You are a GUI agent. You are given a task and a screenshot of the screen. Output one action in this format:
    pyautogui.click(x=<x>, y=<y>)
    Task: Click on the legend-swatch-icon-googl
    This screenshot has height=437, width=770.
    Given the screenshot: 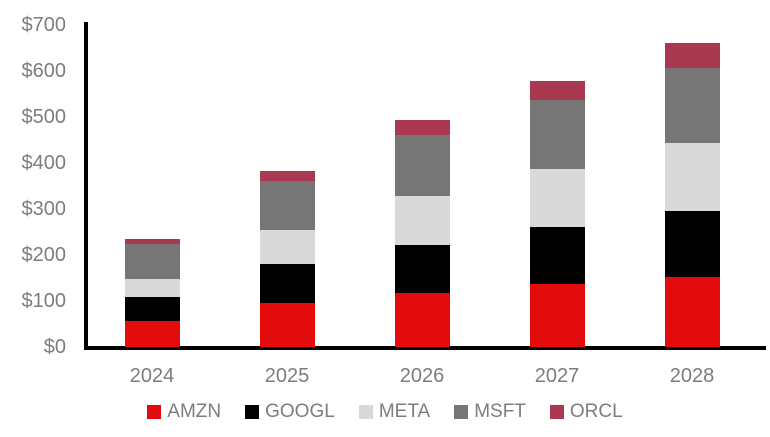 What is the action you would take?
    pyautogui.click(x=252, y=412)
    